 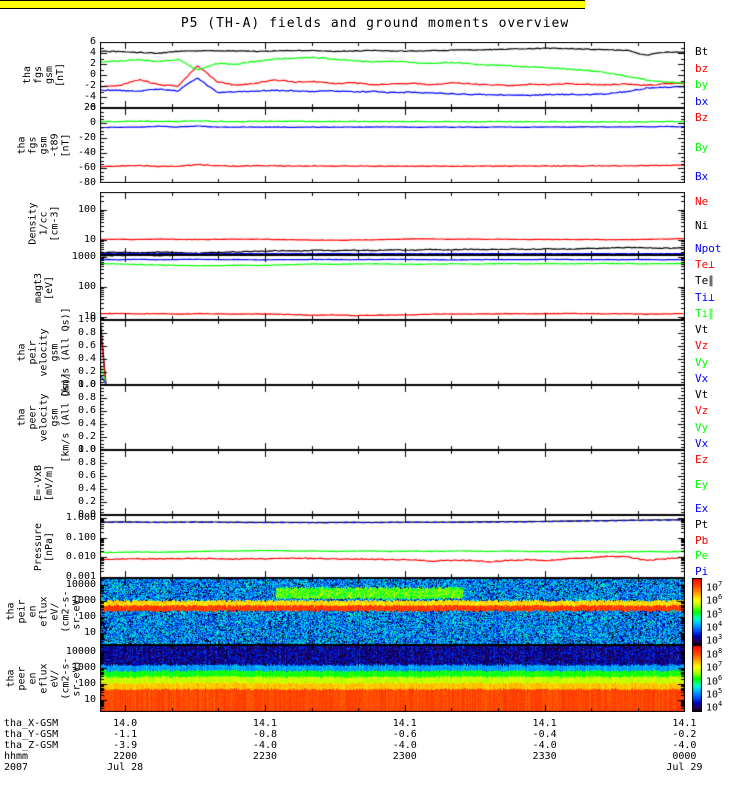 What do you see at coordinates (44, 223) in the screenshot?
I see `density-axis-label: Density 1/cc [cm-3]` at bounding box center [44, 223].